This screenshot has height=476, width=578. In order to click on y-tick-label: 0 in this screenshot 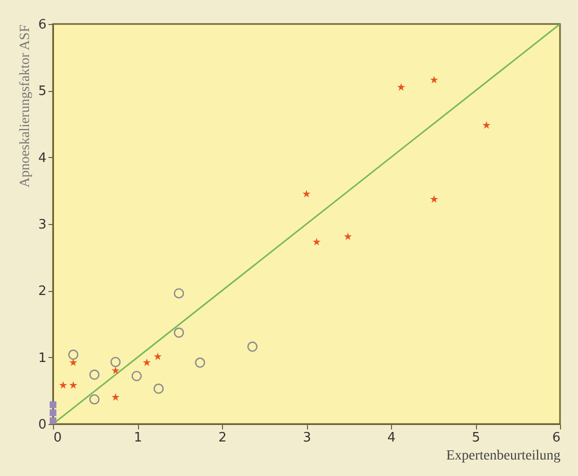, I will do `click(42, 425)`.